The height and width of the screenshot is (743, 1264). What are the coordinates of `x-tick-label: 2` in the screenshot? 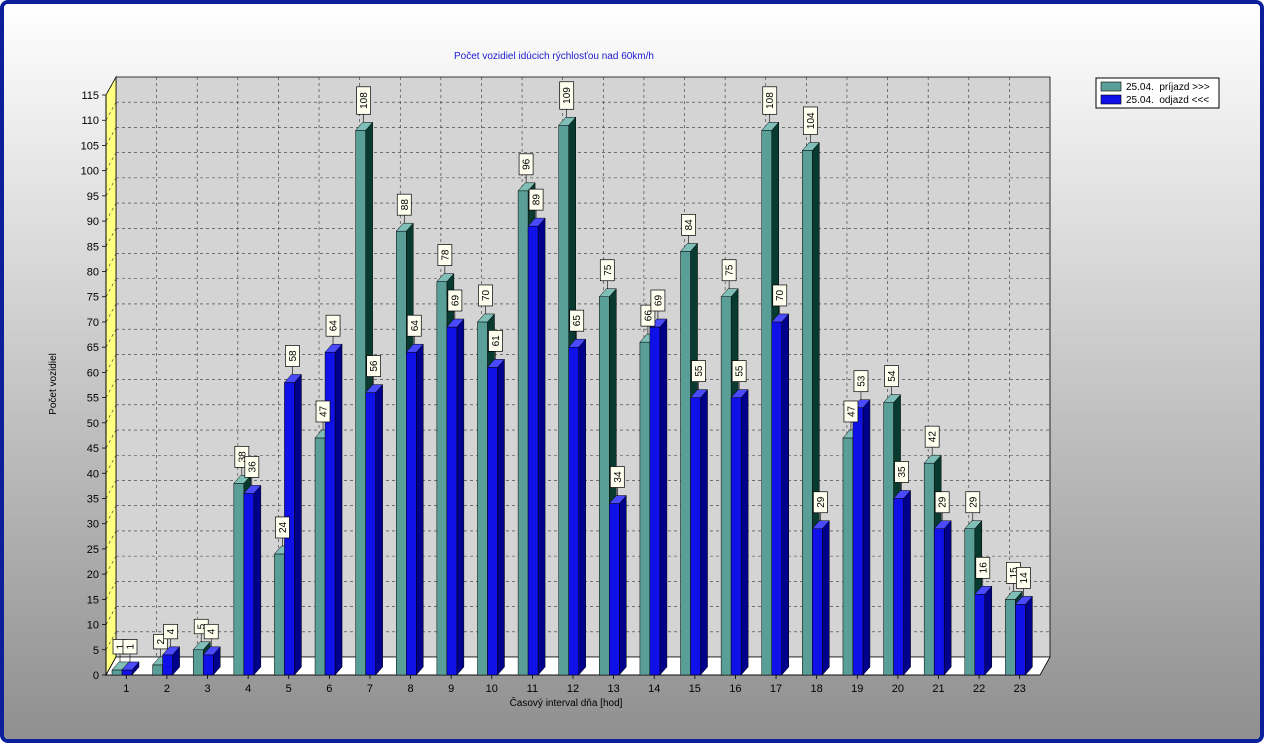 It's located at (167, 689).